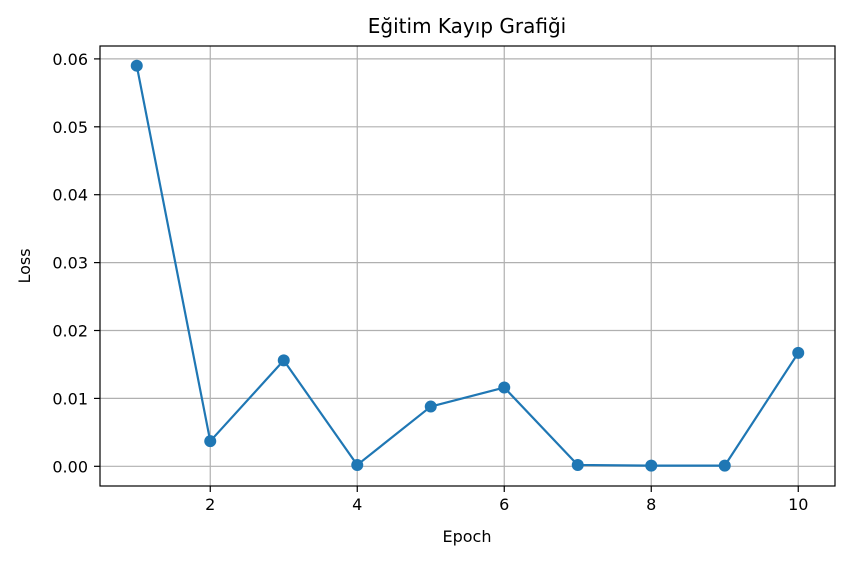 This screenshot has width=849, height=561. What do you see at coordinates (210, 504) in the screenshot?
I see `x-tick-label: 2` at bounding box center [210, 504].